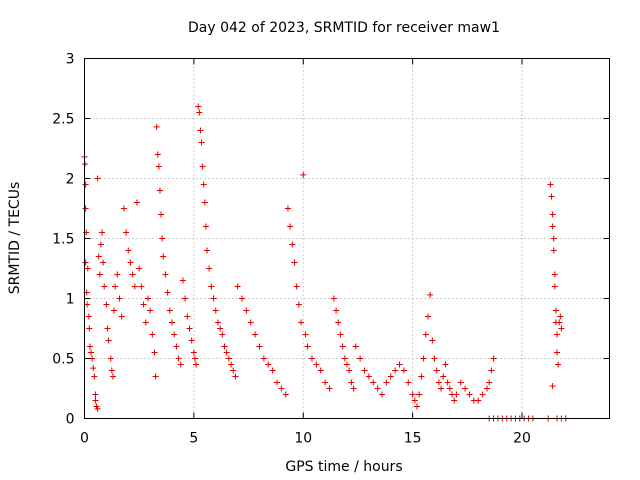 The image size is (640, 480). Describe the element at coordinates (15, 238) in the screenshot. I see `y-axis-label: SRMTID / TECUs` at that location.